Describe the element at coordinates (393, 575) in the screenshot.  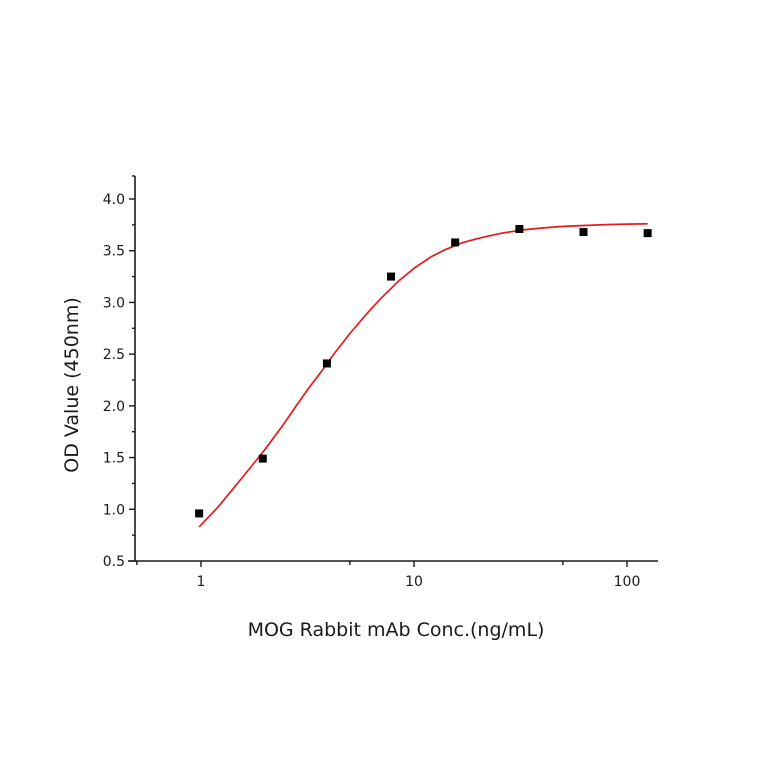
I see `x-axis: 1 10 100` at that location.